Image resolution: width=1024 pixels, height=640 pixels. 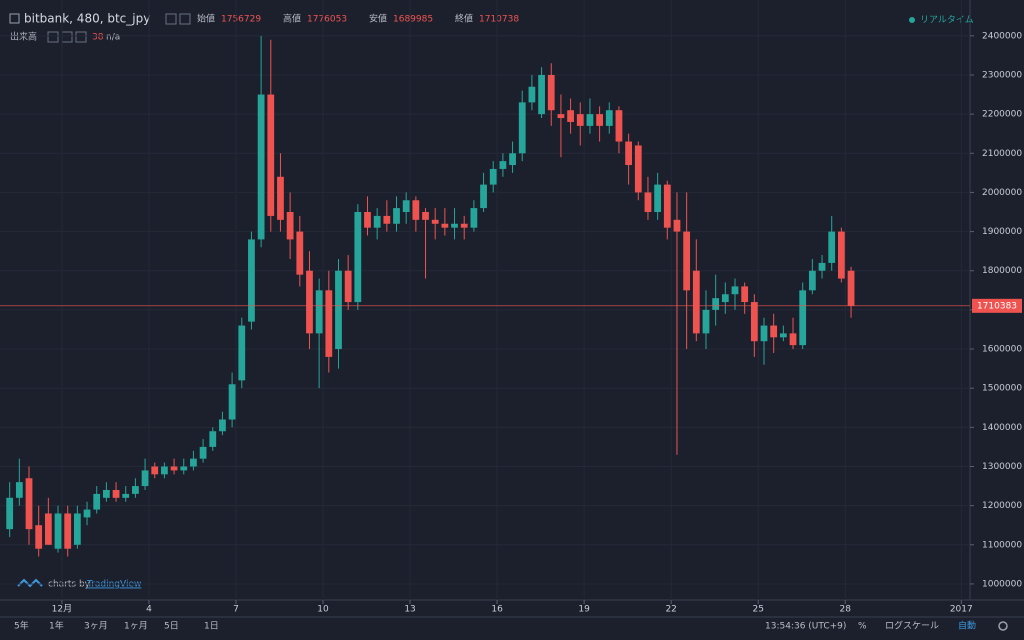 I want to click on clock: 13:54:36 (UTC+9), so click(x=805, y=627).